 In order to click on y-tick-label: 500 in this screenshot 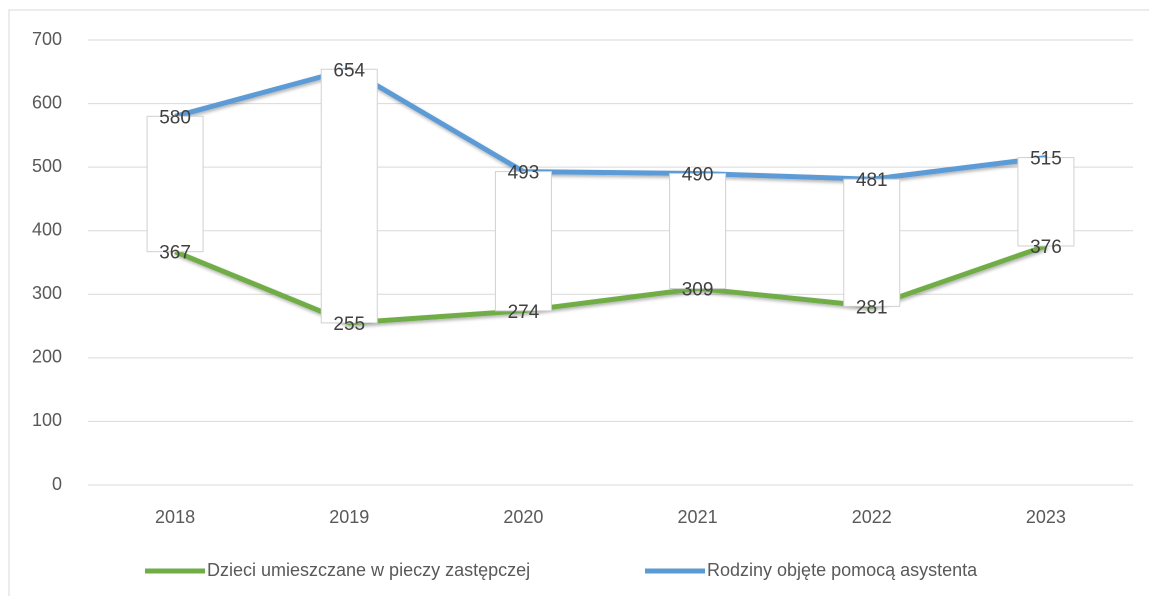, I will do `click(47, 166)`.